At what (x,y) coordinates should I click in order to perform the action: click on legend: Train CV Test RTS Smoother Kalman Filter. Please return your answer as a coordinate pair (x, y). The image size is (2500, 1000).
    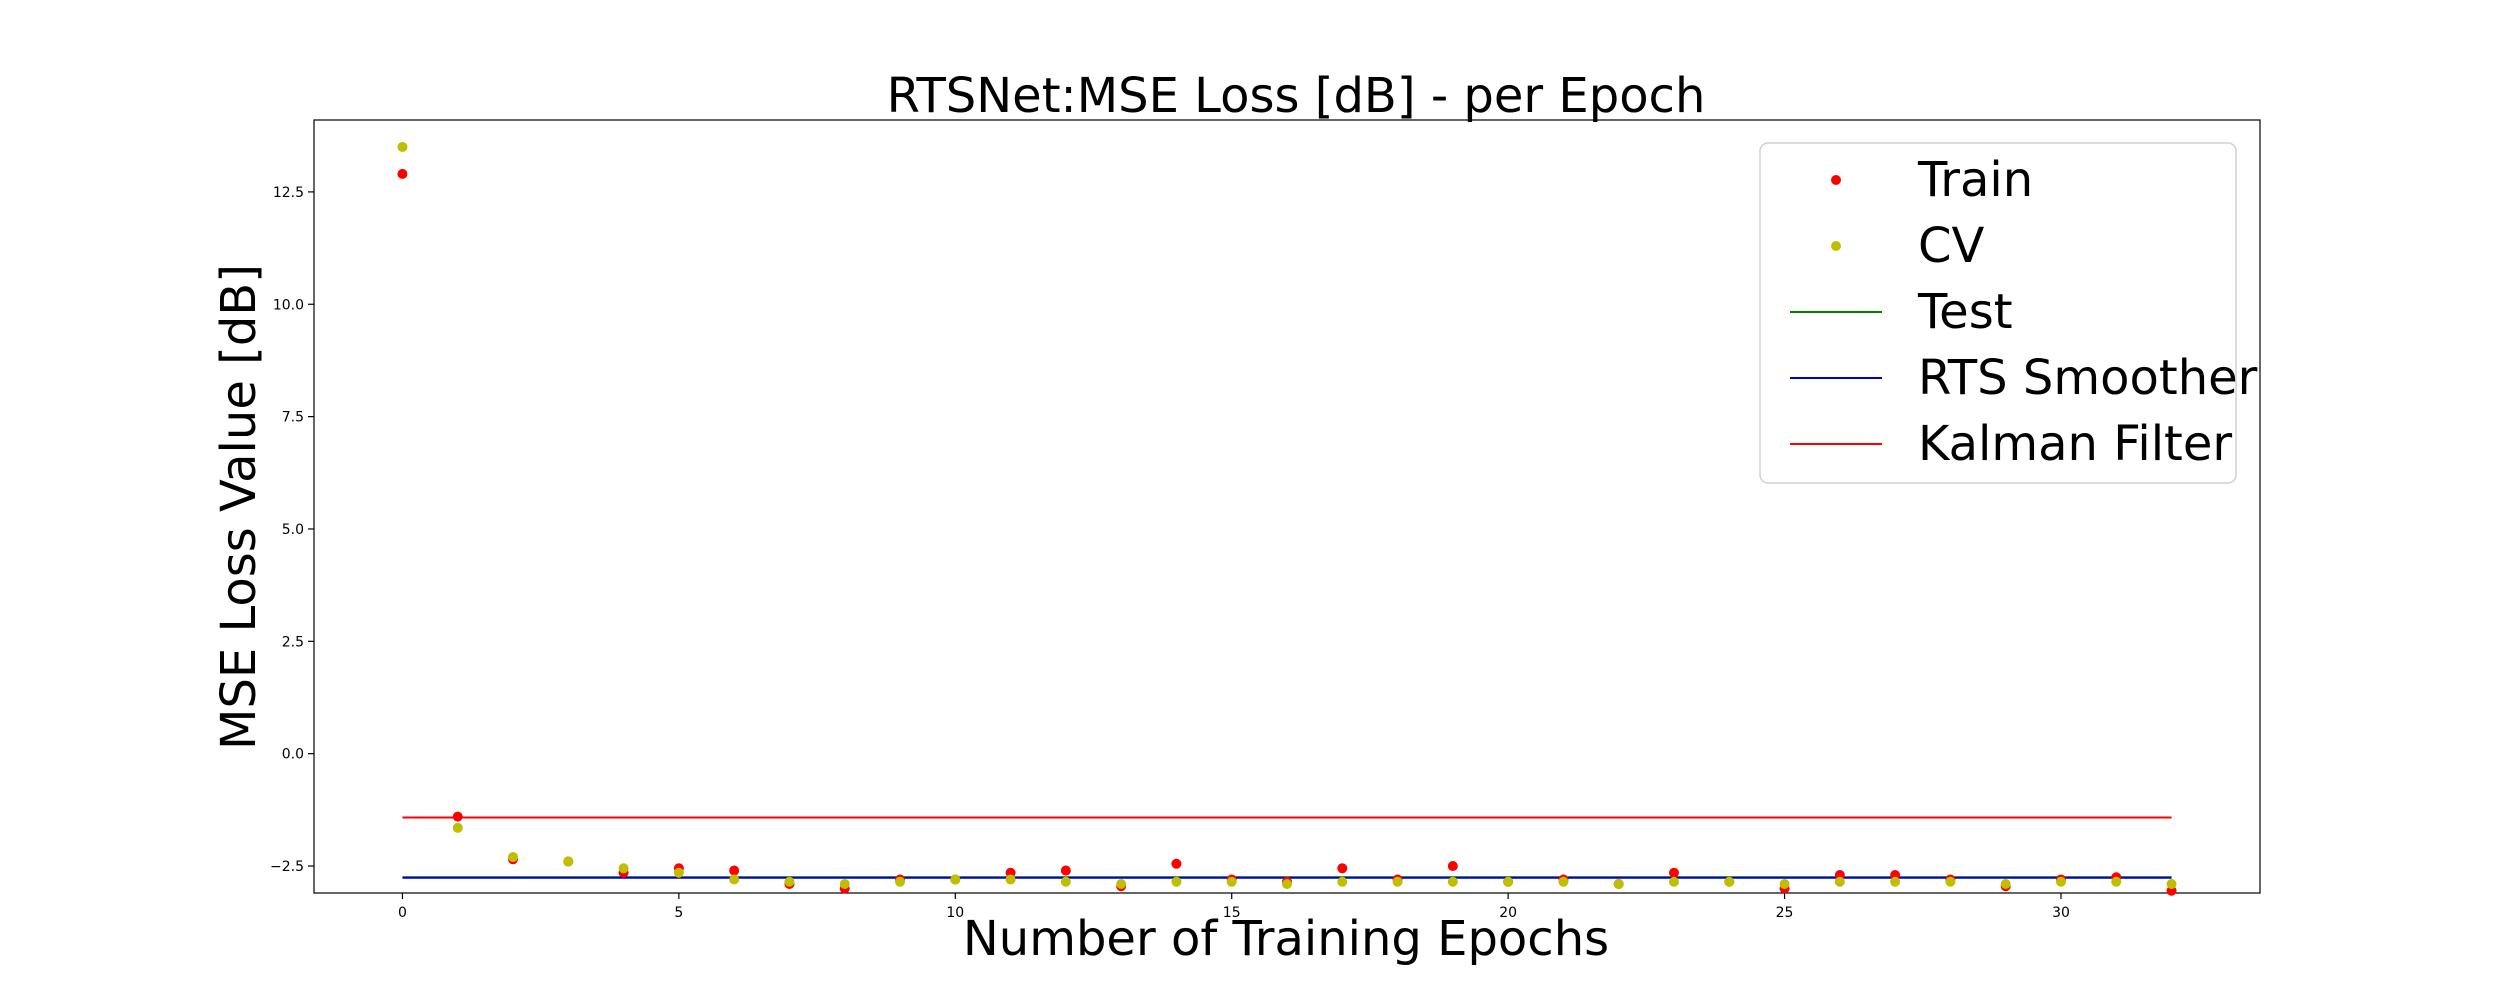
    Looking at the image, I should click on (2008, 313).